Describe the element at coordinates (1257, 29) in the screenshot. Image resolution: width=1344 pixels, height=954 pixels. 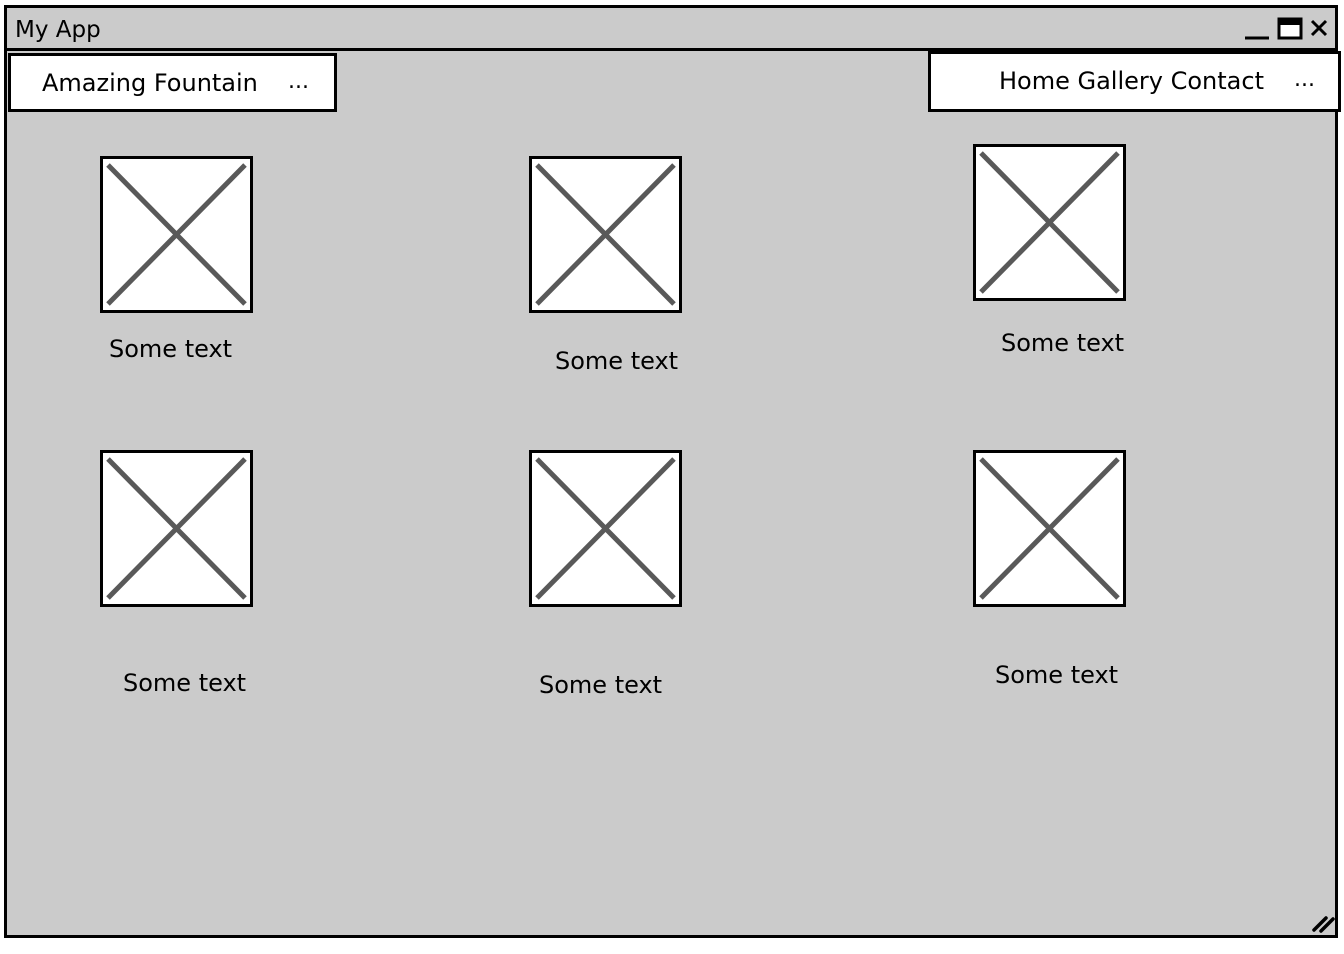
I see `minimize-icon` at that location.